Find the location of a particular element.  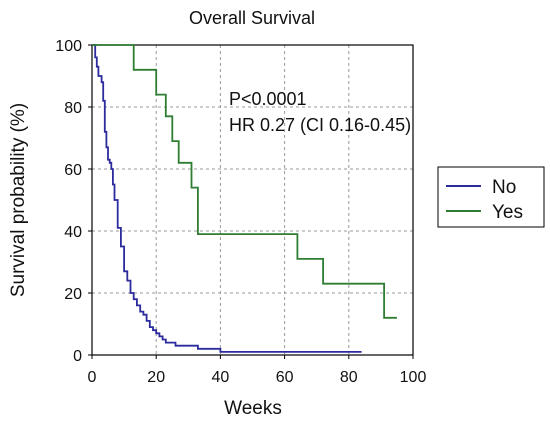

y-tick-label: 20 is located at coordinates (73, 294).